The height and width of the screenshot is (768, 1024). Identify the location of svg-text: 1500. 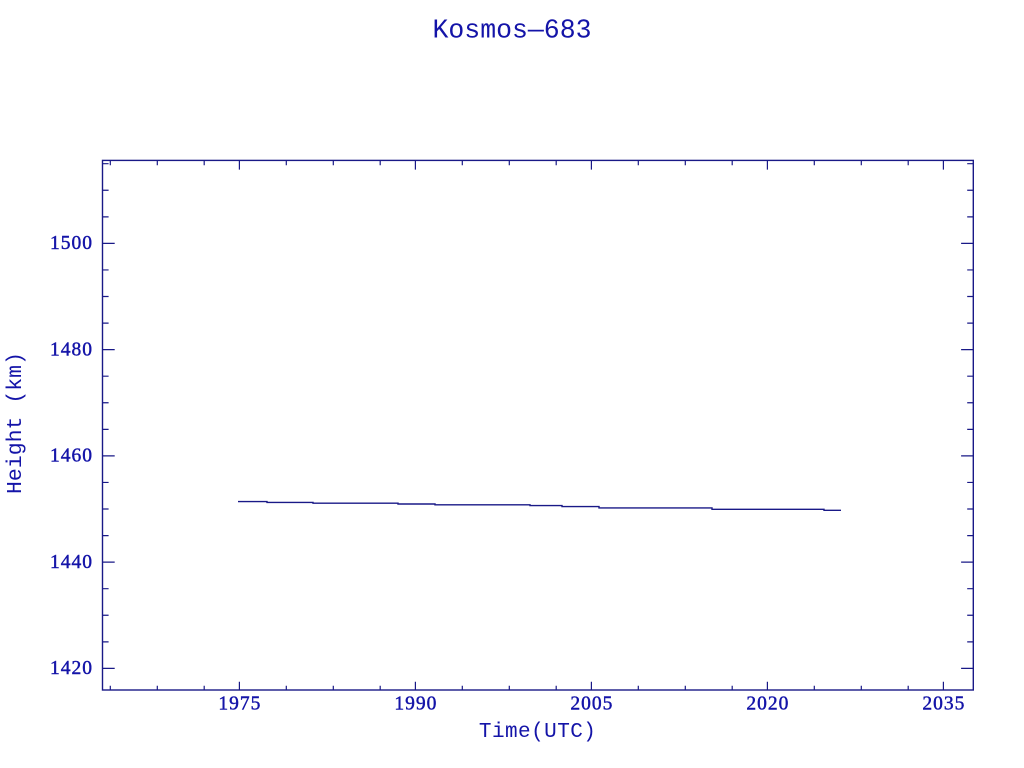
(71, 243).